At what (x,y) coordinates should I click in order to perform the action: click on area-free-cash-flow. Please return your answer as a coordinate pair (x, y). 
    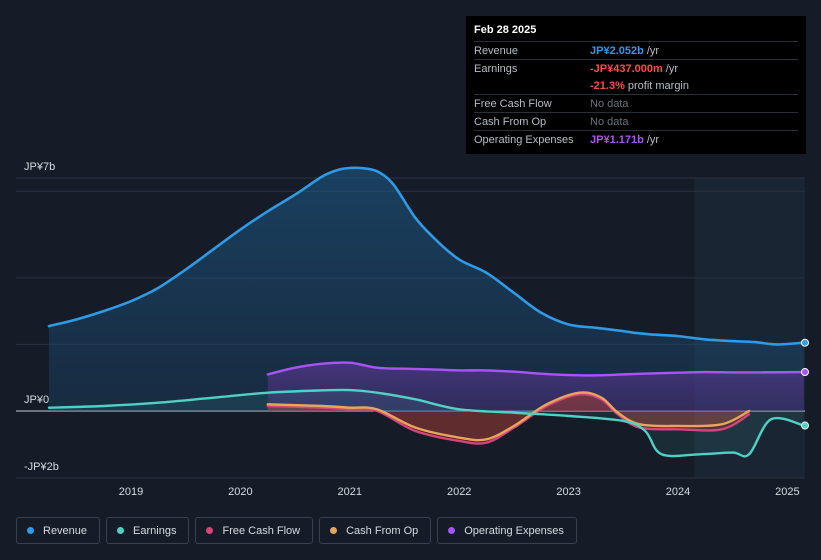
    Looking at the image, I should click on (508, 419).